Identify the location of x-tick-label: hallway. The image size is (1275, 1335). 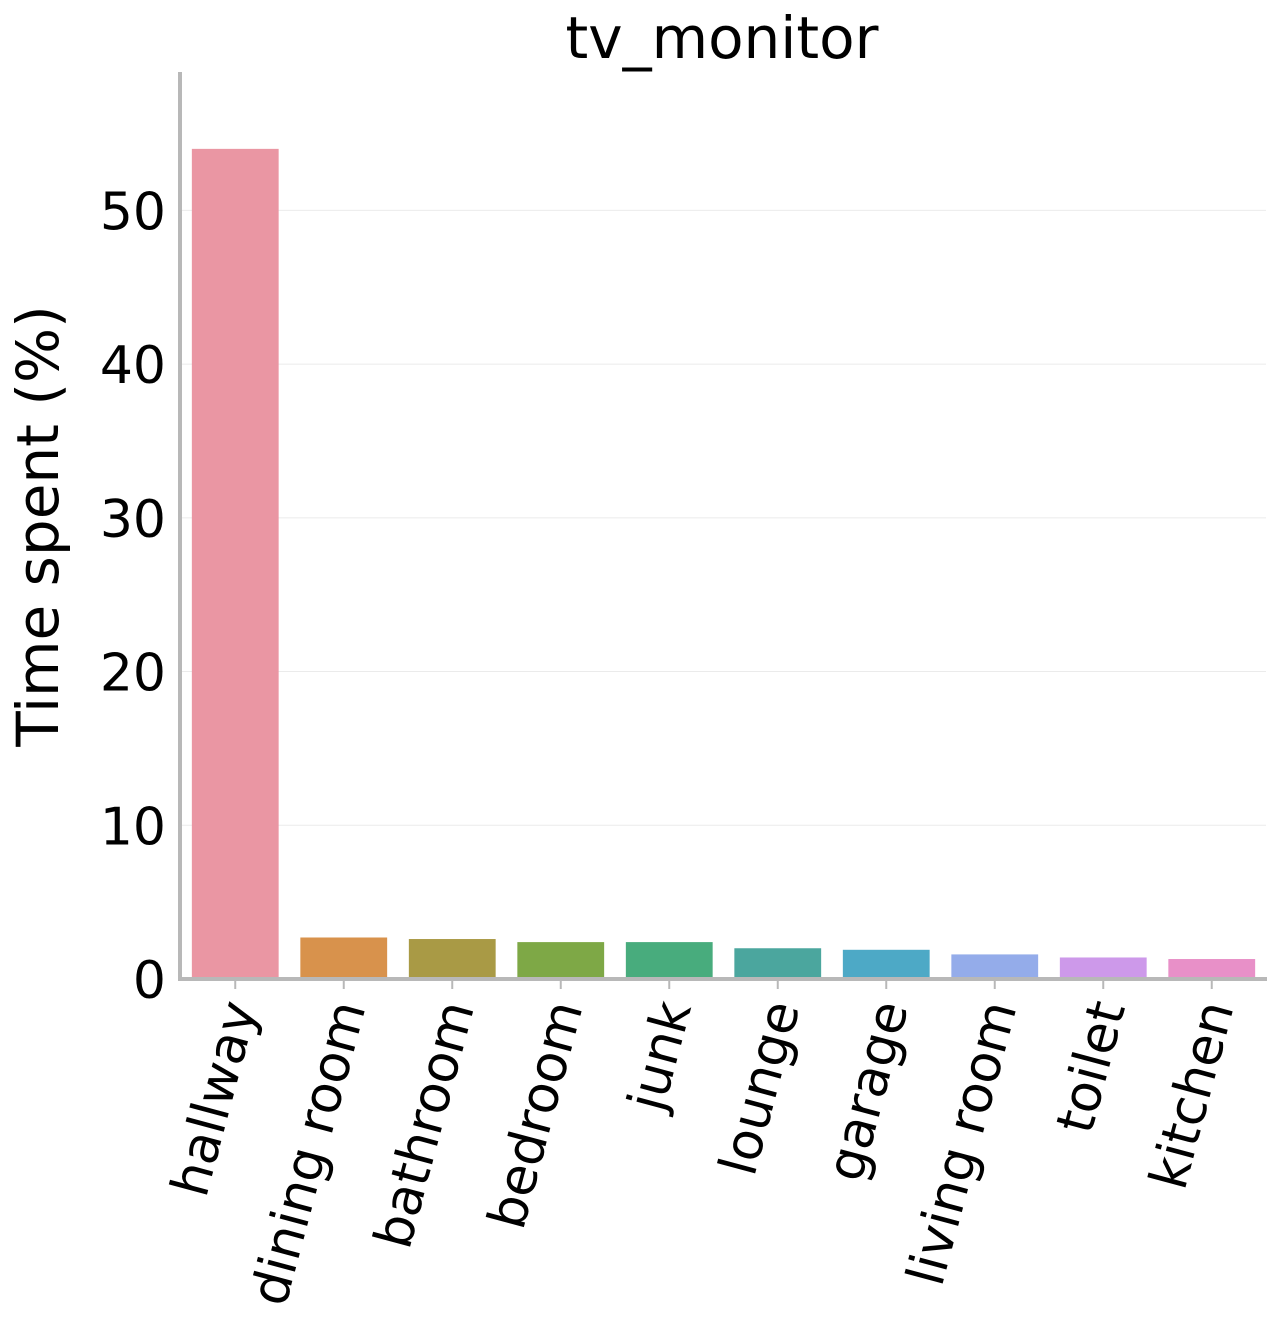
(214, 1099).